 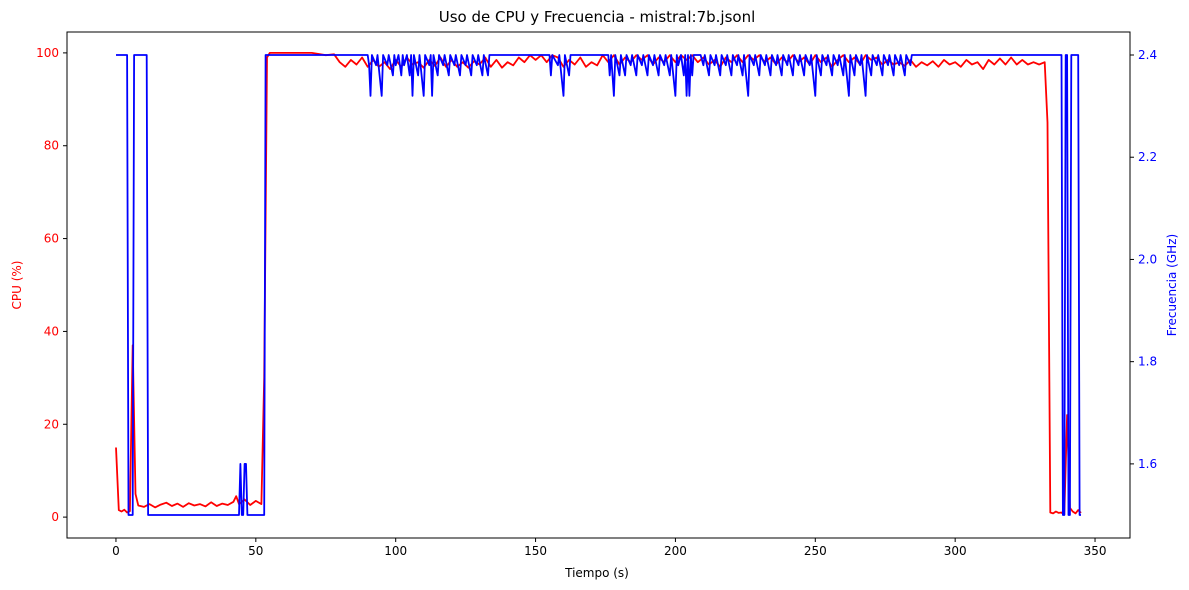 I want to click on x-tick-label: 100, so click(x=395, y=551).